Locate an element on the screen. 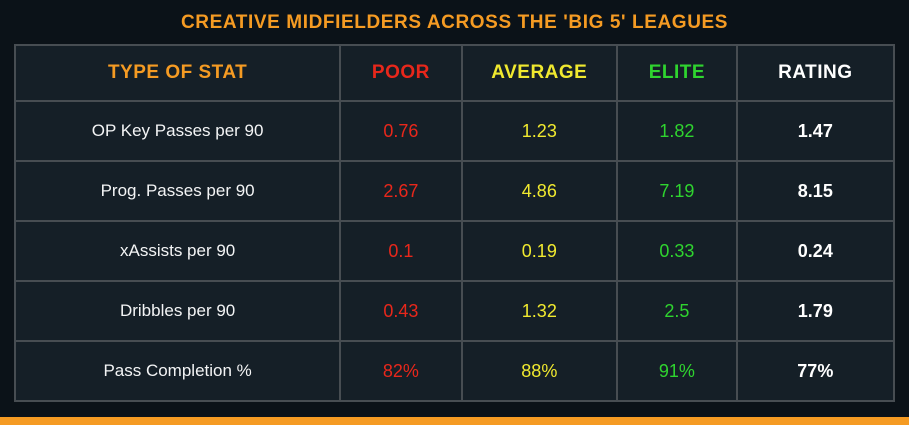  elite-value: 91% is located at coordinates (677, 371).